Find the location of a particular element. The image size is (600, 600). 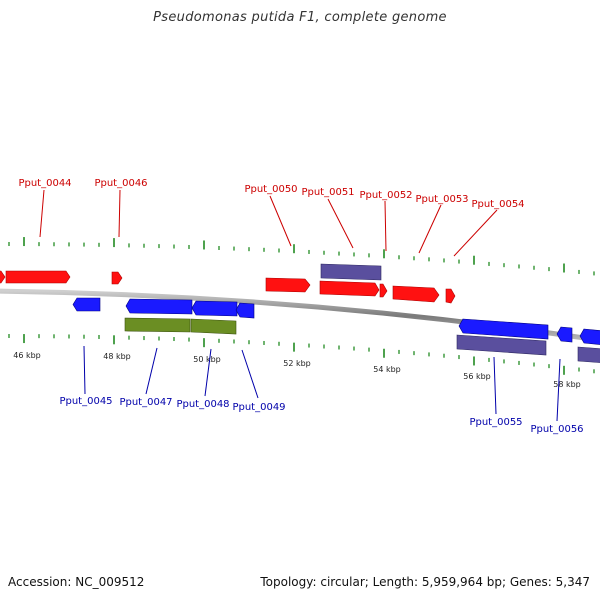

scale-ticks-bottom is located at coordinates (301, 354).